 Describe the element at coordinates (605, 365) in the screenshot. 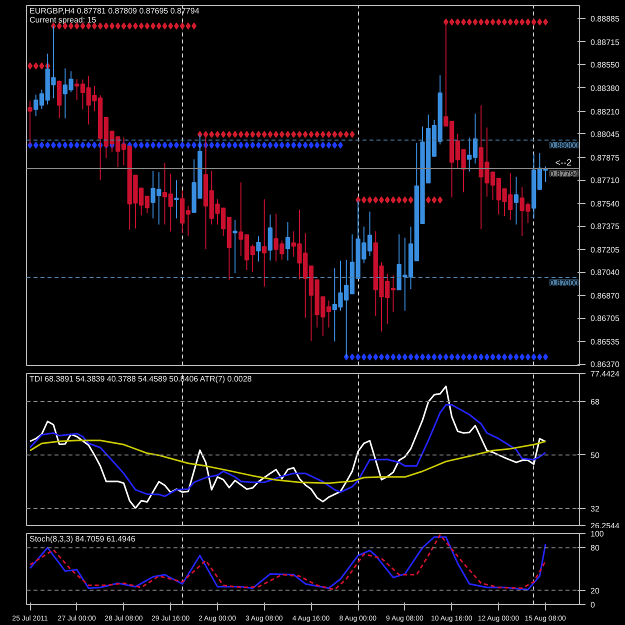

I see `y-tick-label: 0.86370` at that location.